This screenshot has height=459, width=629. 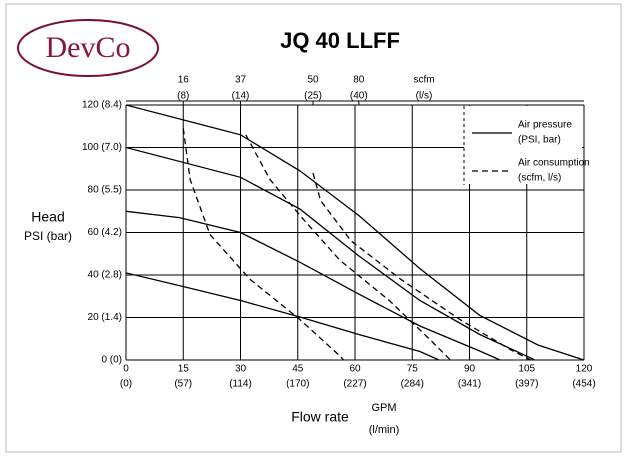 I want to click on x-tick-label-secondary: (0), so click(x=126, y=384).